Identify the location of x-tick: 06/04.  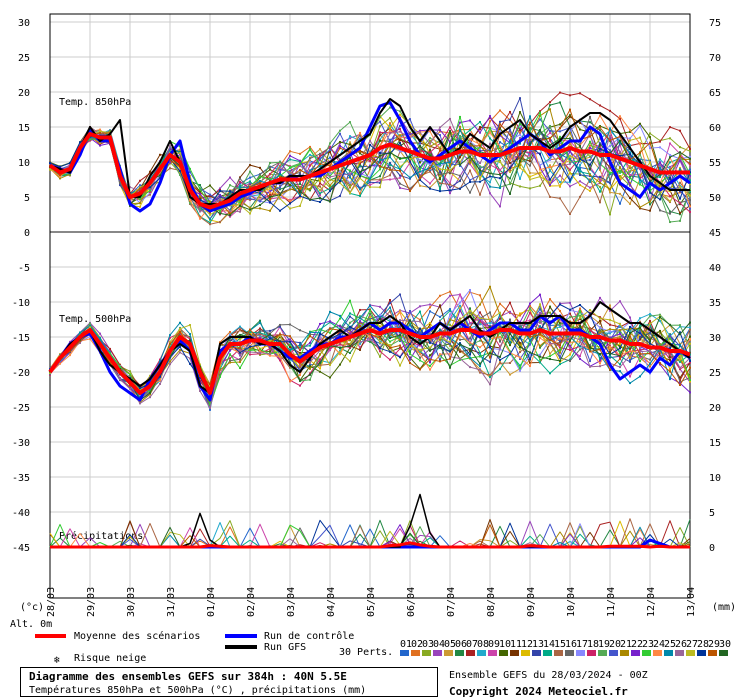
(411, 602).